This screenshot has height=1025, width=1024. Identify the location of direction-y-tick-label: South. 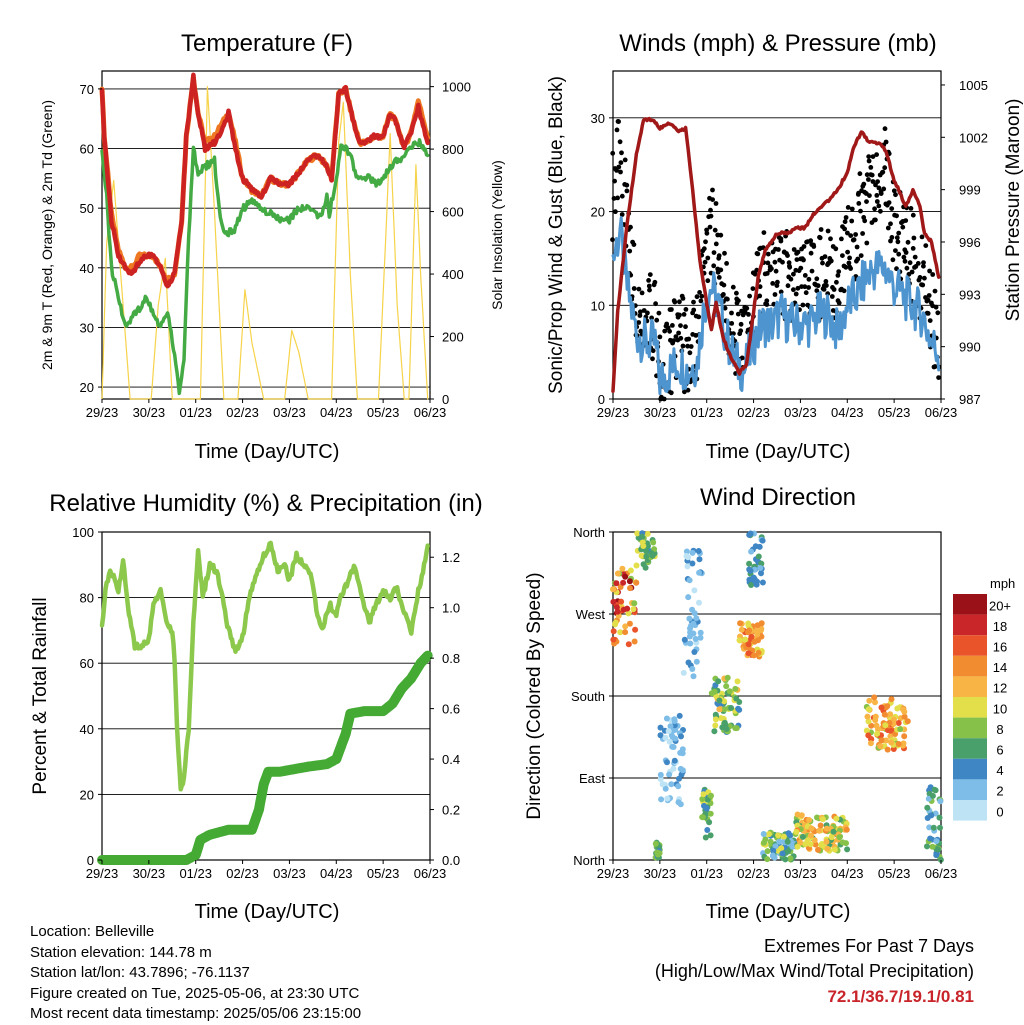
(588, 696).